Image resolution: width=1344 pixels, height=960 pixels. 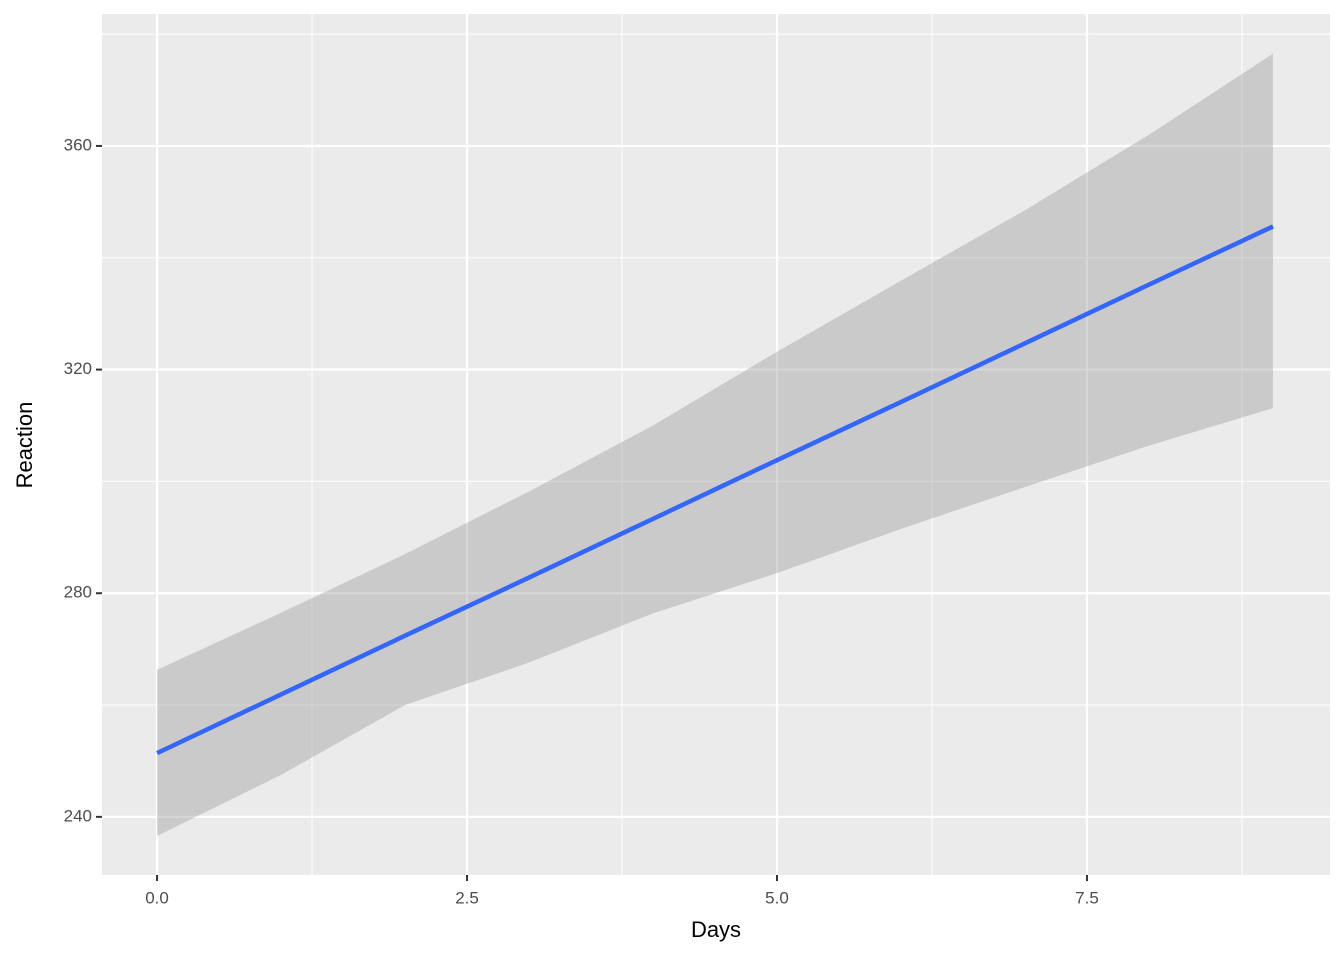 I want to click on x-tick-label: 5.0, so click(x=777, y=897).